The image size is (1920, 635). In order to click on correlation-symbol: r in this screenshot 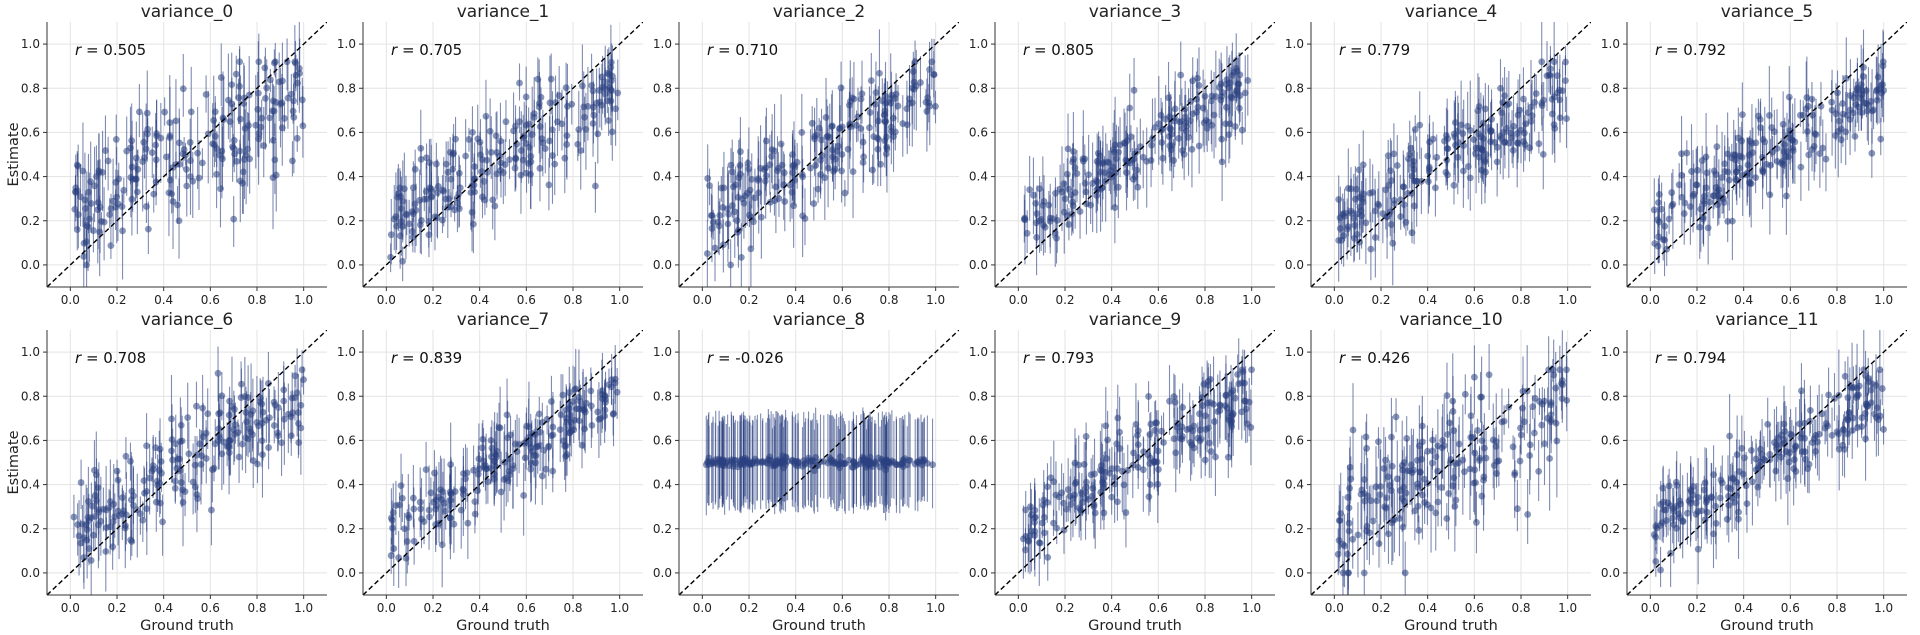, I will do `click(394, 358)`.